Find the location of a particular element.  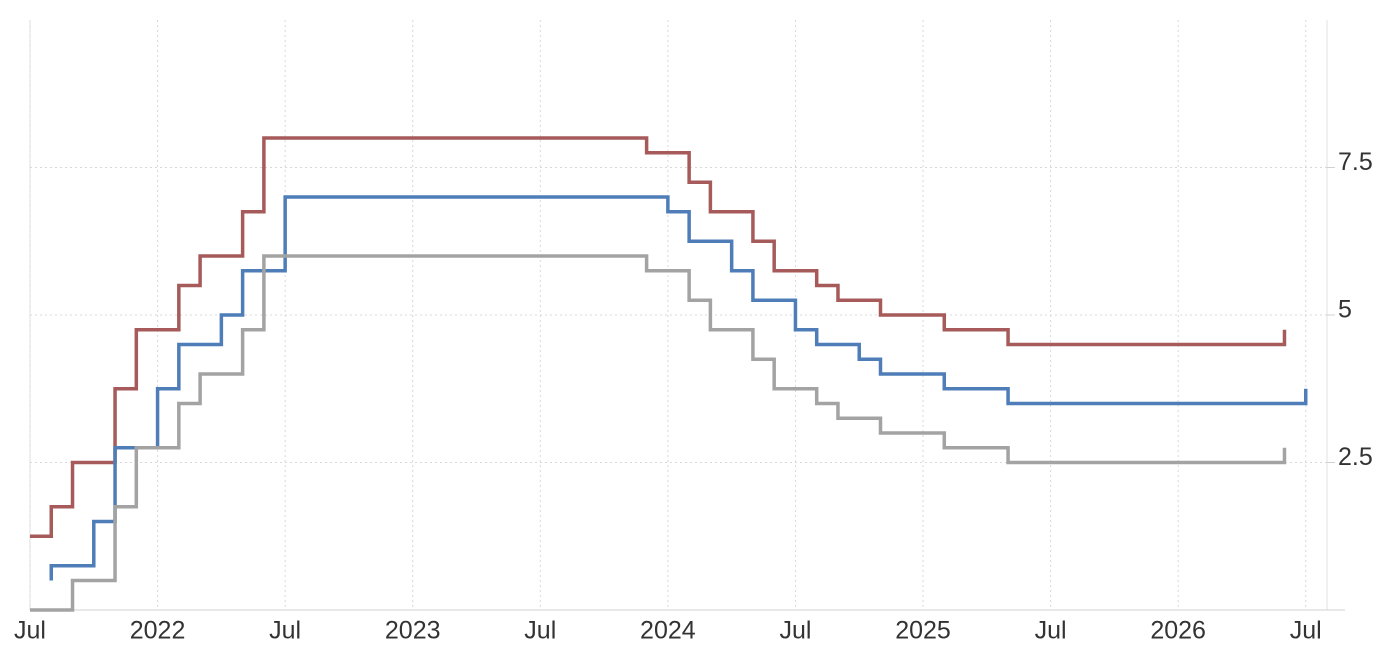

y-tick-label: 5 is located at coordinates (1345, 310).